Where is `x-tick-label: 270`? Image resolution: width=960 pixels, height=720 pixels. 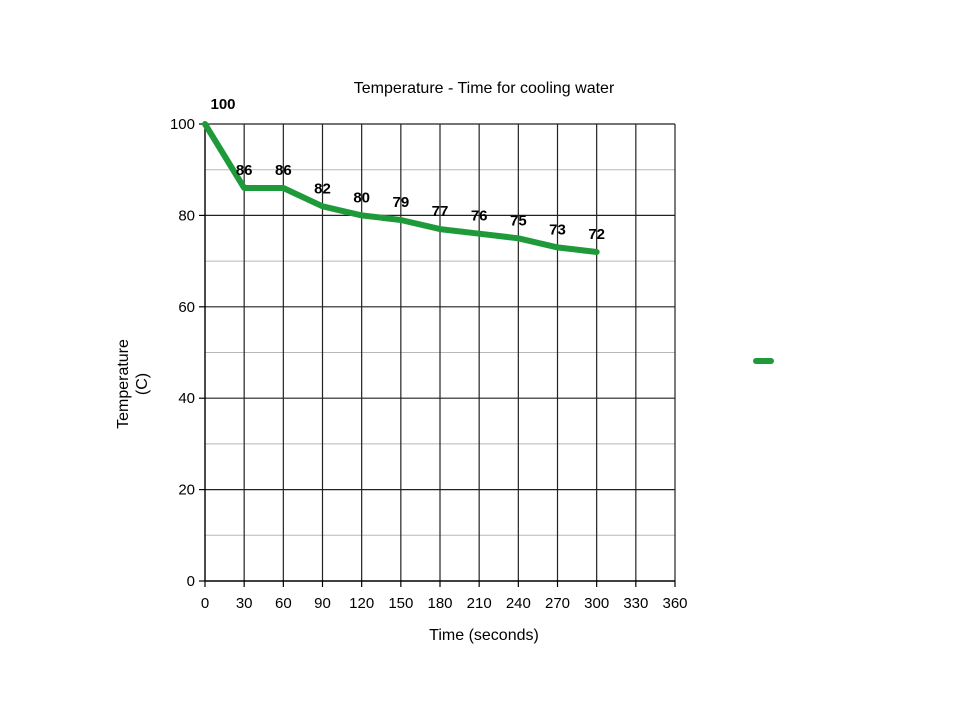
x-tick-label: 270 is located at coordinates (557, 603).